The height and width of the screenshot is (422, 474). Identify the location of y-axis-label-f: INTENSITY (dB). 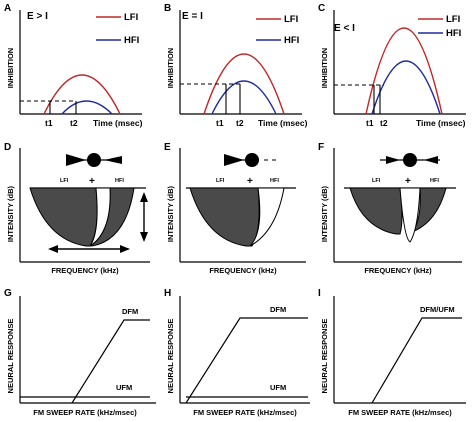
(324, 213).